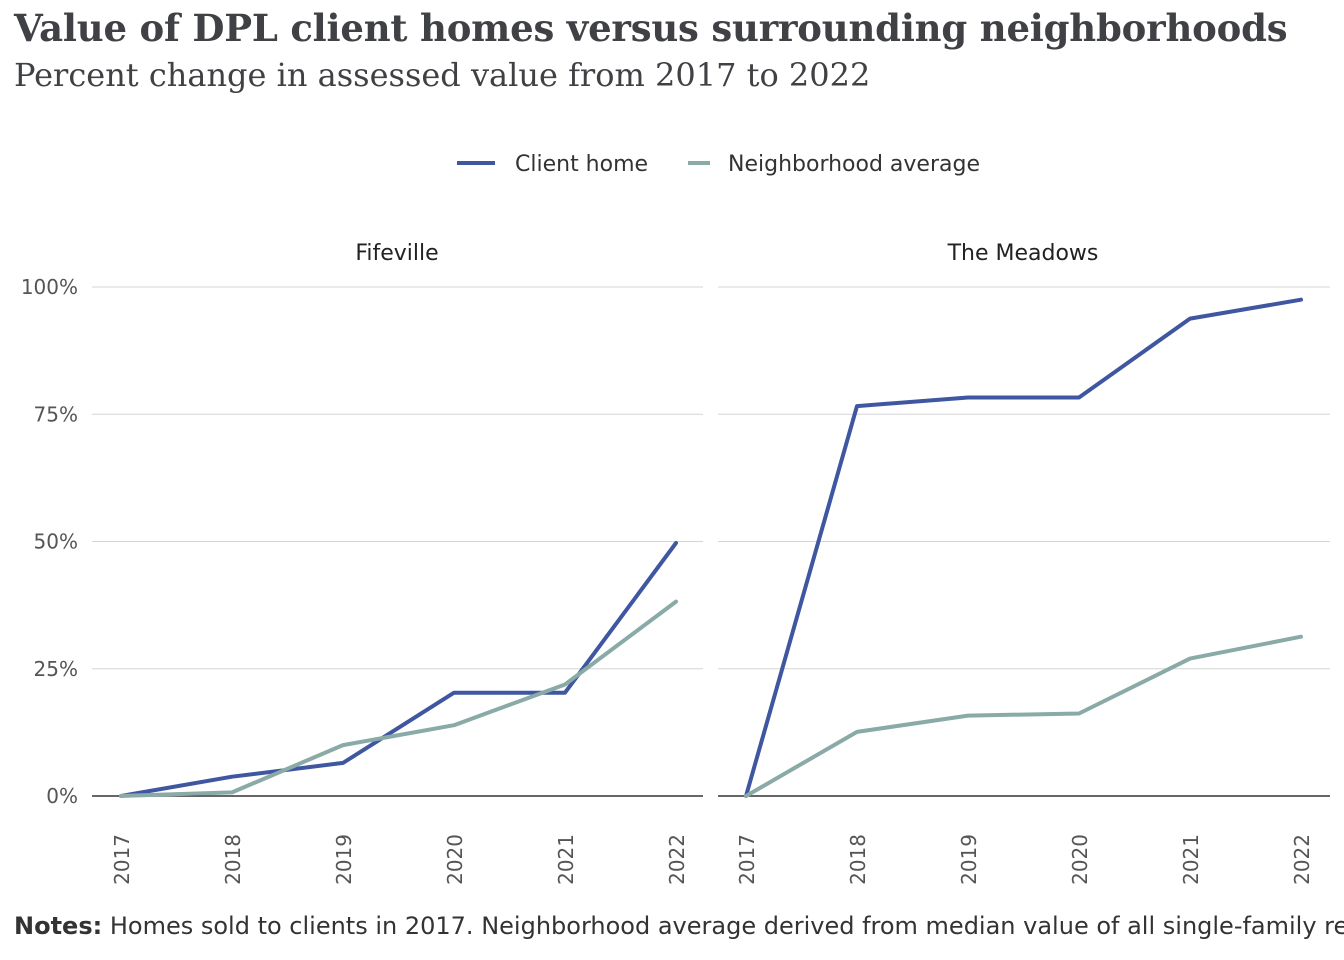  Describe the element at coordinates (581, 164) in the screenshot. I see `legend-label-0: Client home` at that location.